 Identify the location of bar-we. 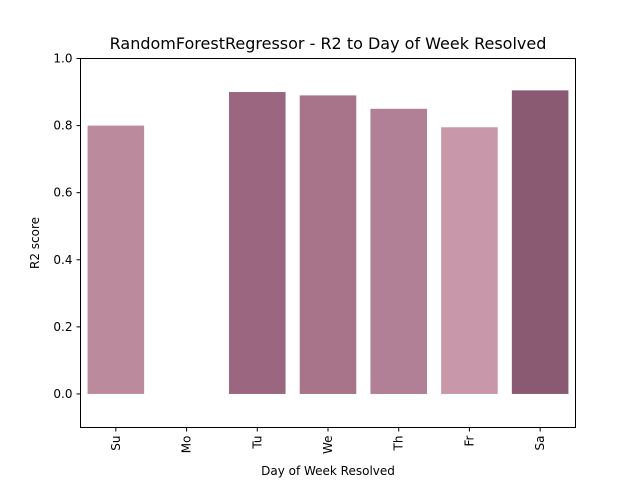
(328, 244).